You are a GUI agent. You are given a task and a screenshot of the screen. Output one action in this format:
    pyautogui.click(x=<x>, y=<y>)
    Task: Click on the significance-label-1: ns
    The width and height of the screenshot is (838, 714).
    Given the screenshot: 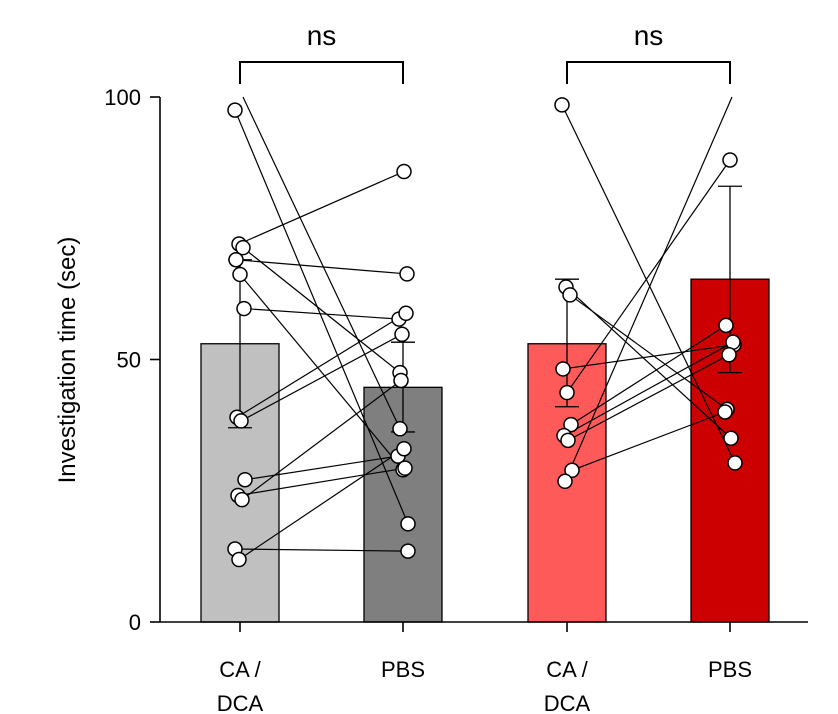 What is the action you would take?
    pyautogui.click(x=649, y=35)
    